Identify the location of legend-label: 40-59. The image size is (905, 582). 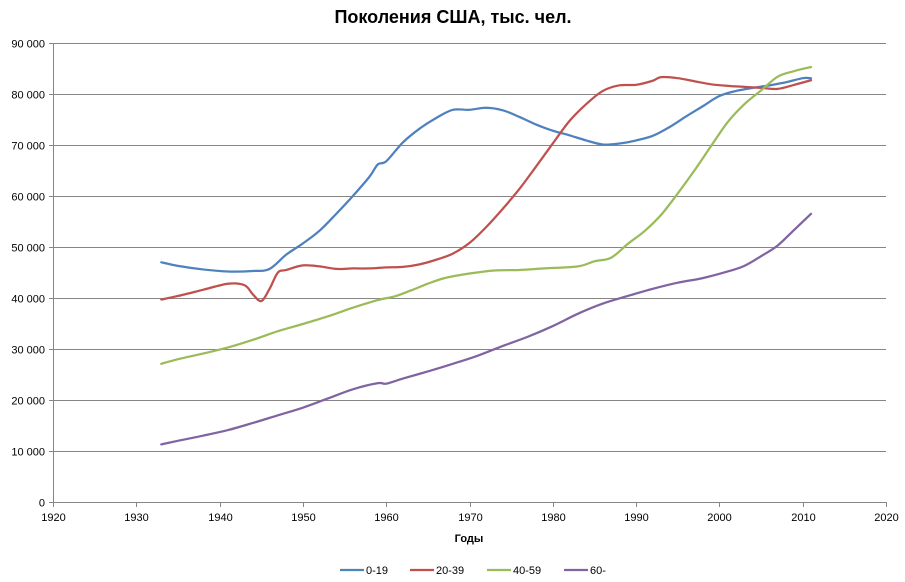
(527, 571).